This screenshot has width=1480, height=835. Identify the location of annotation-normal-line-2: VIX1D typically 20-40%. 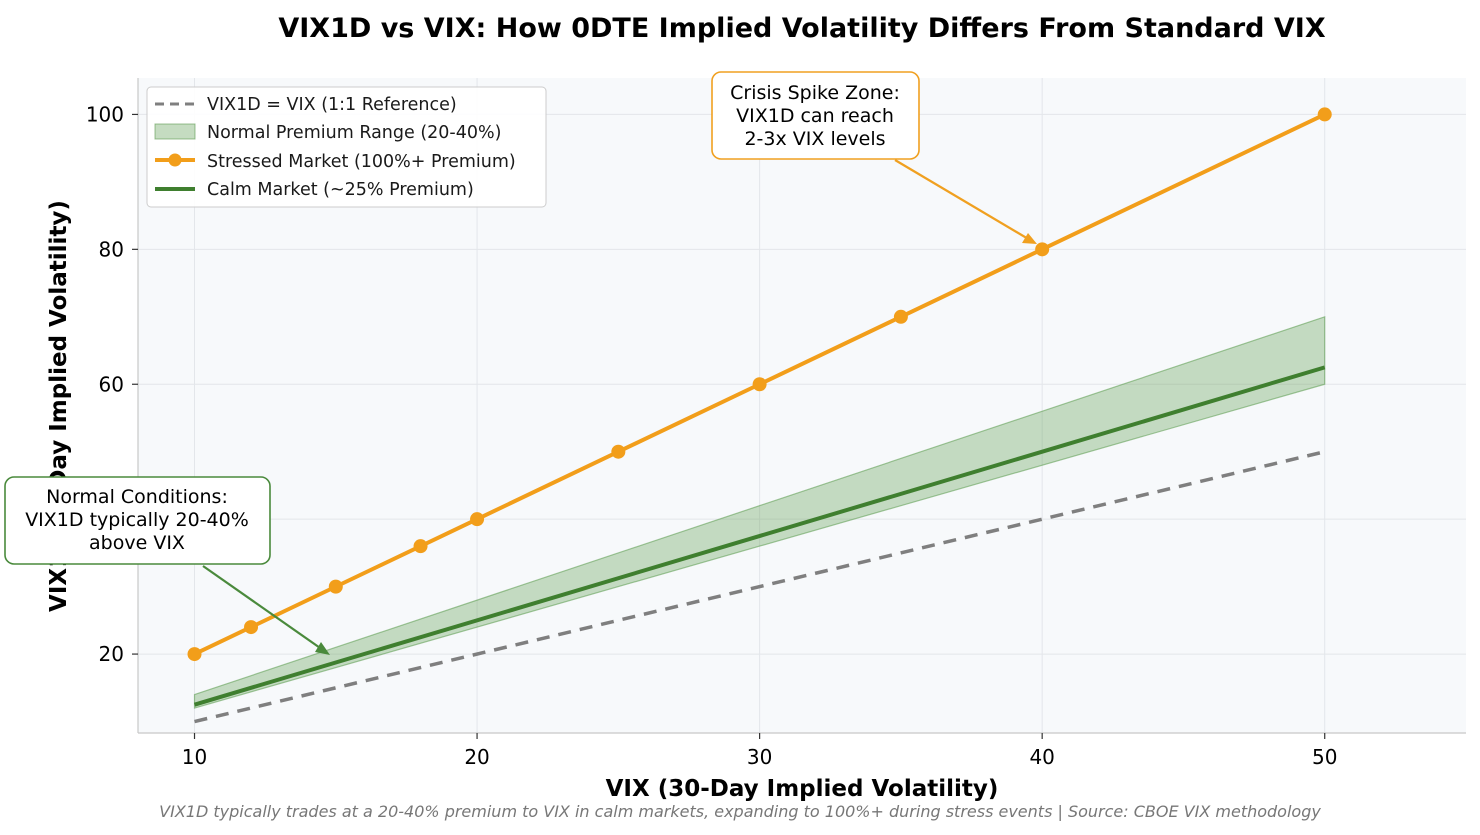
(137, 520).